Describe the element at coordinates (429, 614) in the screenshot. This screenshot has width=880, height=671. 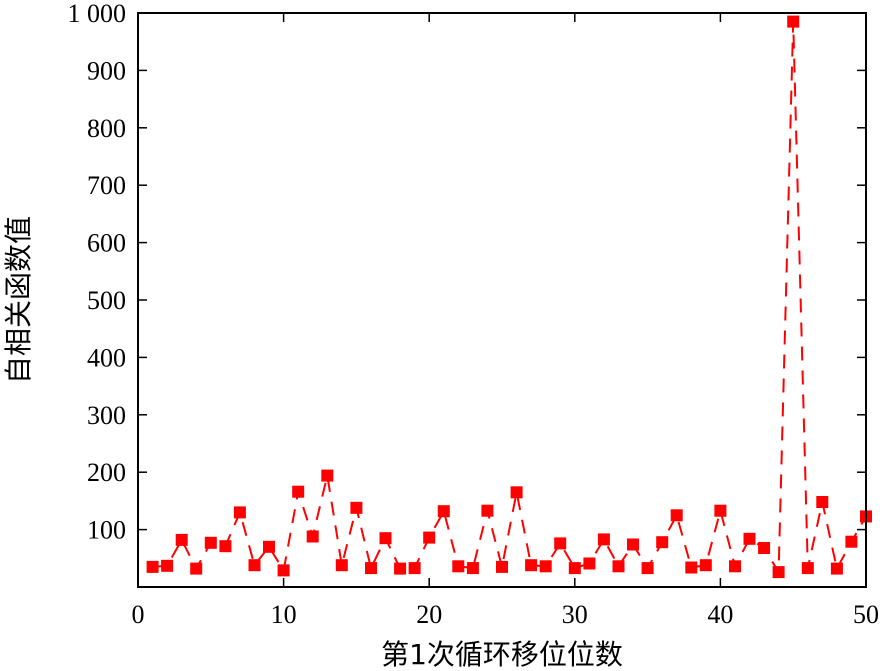
I see `x-tick-label: 20` at that location.